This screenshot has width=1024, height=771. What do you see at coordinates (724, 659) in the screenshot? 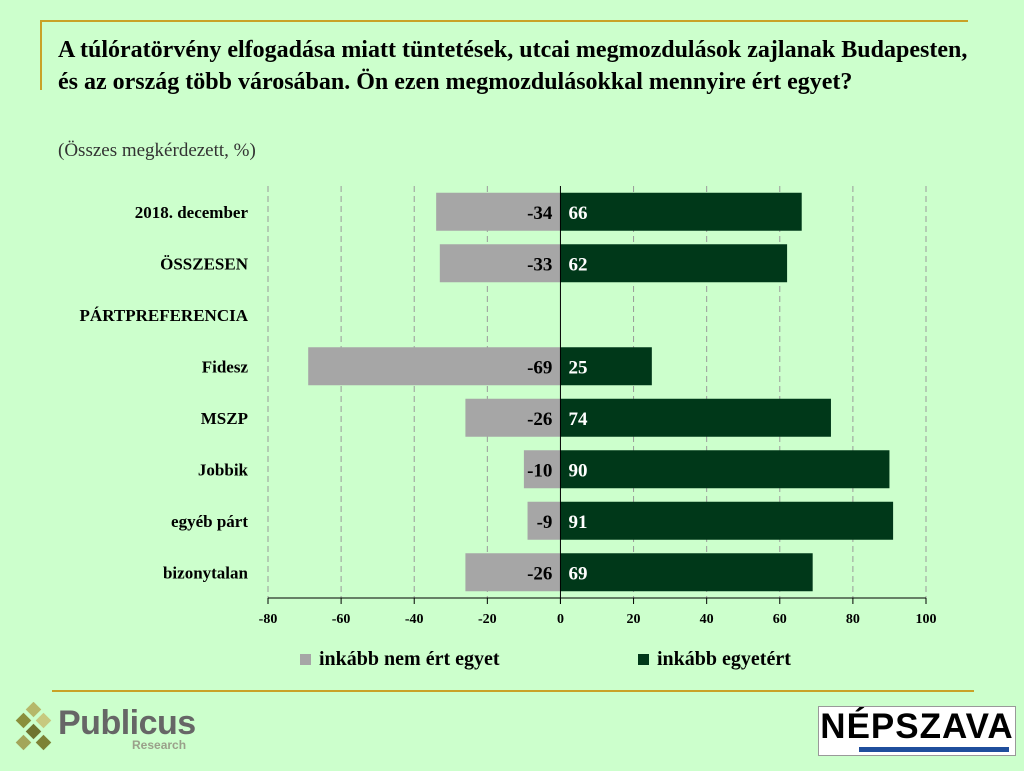
I see `legend-label-positive: inkább egyetért` at bounding box center [724, 659].